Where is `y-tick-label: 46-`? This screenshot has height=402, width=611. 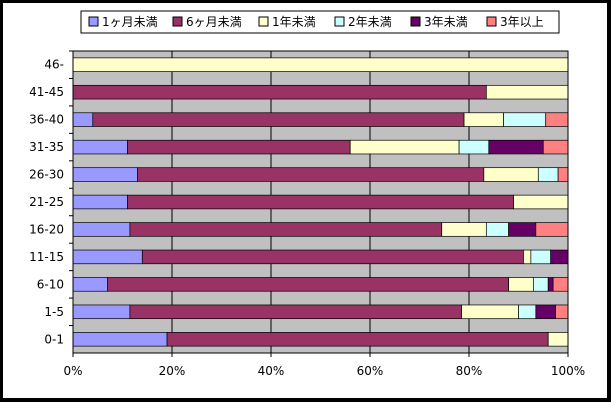 y-tick-label: 46- is located at coordinates (54, 65).